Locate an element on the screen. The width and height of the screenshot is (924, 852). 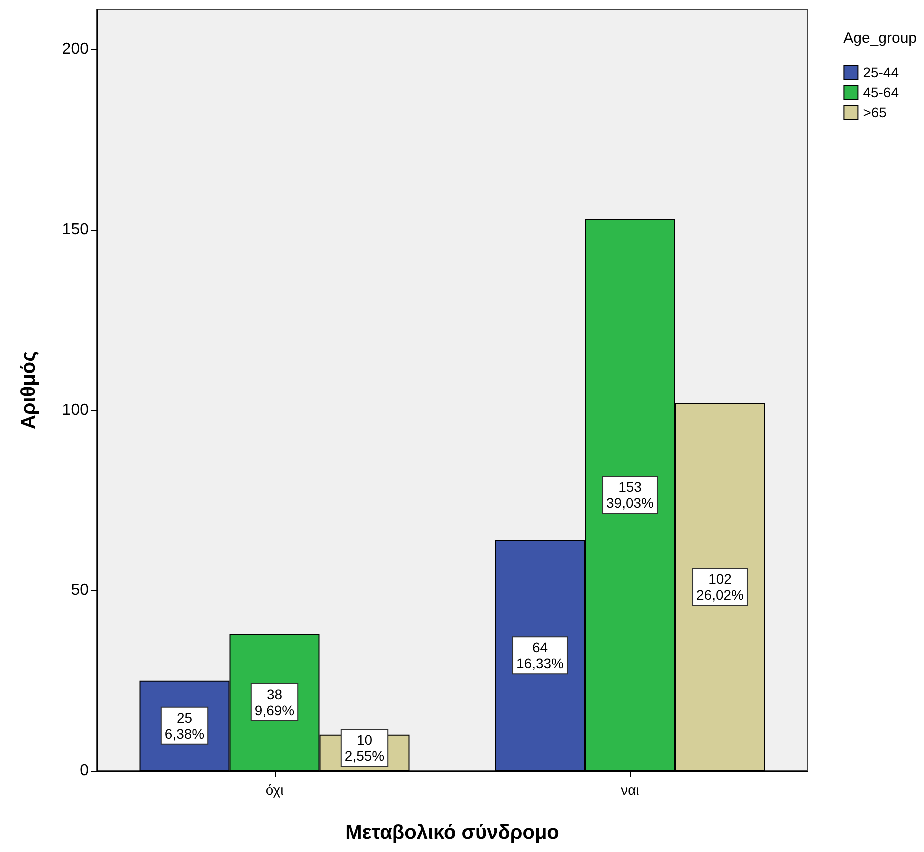
data-label: 10 2,55% is located at coordinates (364, 748).